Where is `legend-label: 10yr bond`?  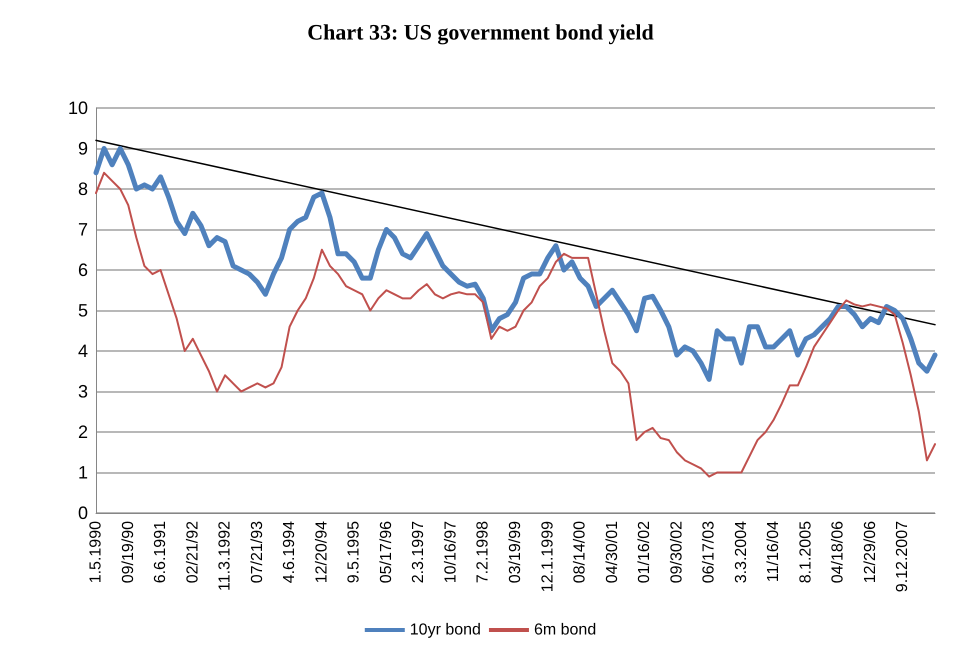 legend-label: 10yr bond is located at coordinates (445, 630).